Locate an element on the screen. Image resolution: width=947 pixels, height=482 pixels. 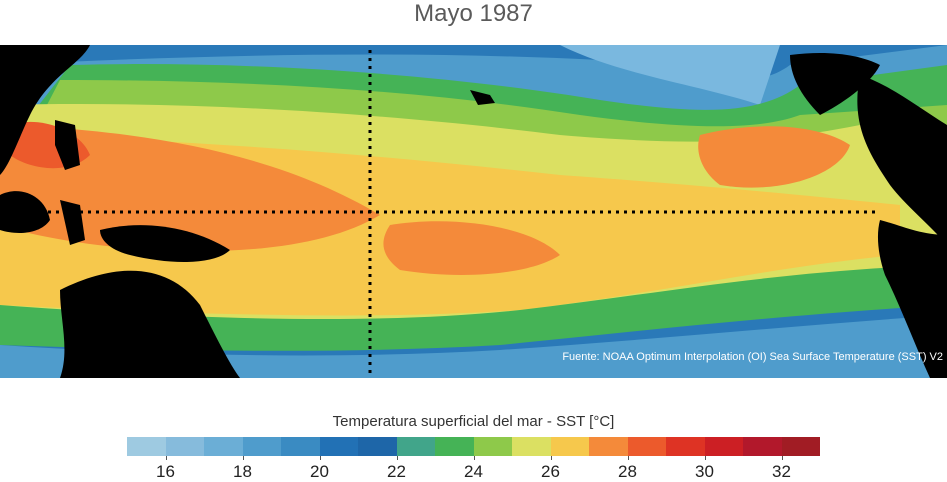
colorbar-tick-label: 22 is located at coordinates (396, 471).